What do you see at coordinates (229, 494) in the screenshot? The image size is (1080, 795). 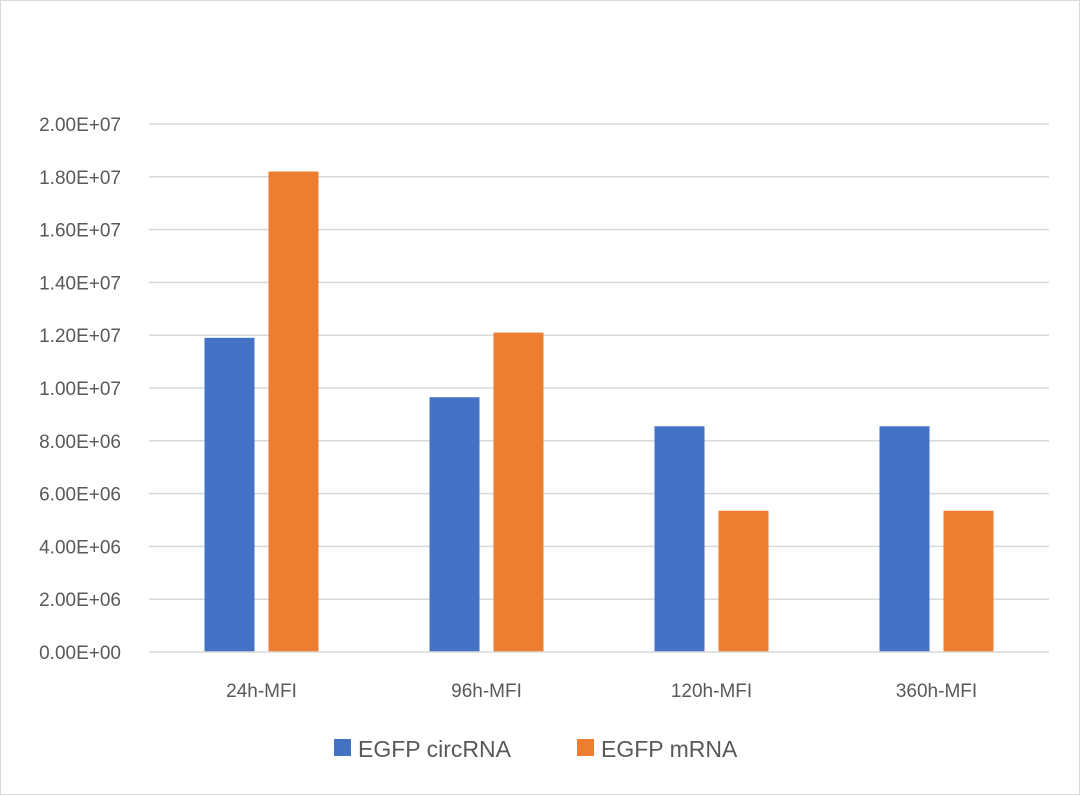 I see `bar-egfp-circrna-24h-mfi` at bounding box center [229, 494].